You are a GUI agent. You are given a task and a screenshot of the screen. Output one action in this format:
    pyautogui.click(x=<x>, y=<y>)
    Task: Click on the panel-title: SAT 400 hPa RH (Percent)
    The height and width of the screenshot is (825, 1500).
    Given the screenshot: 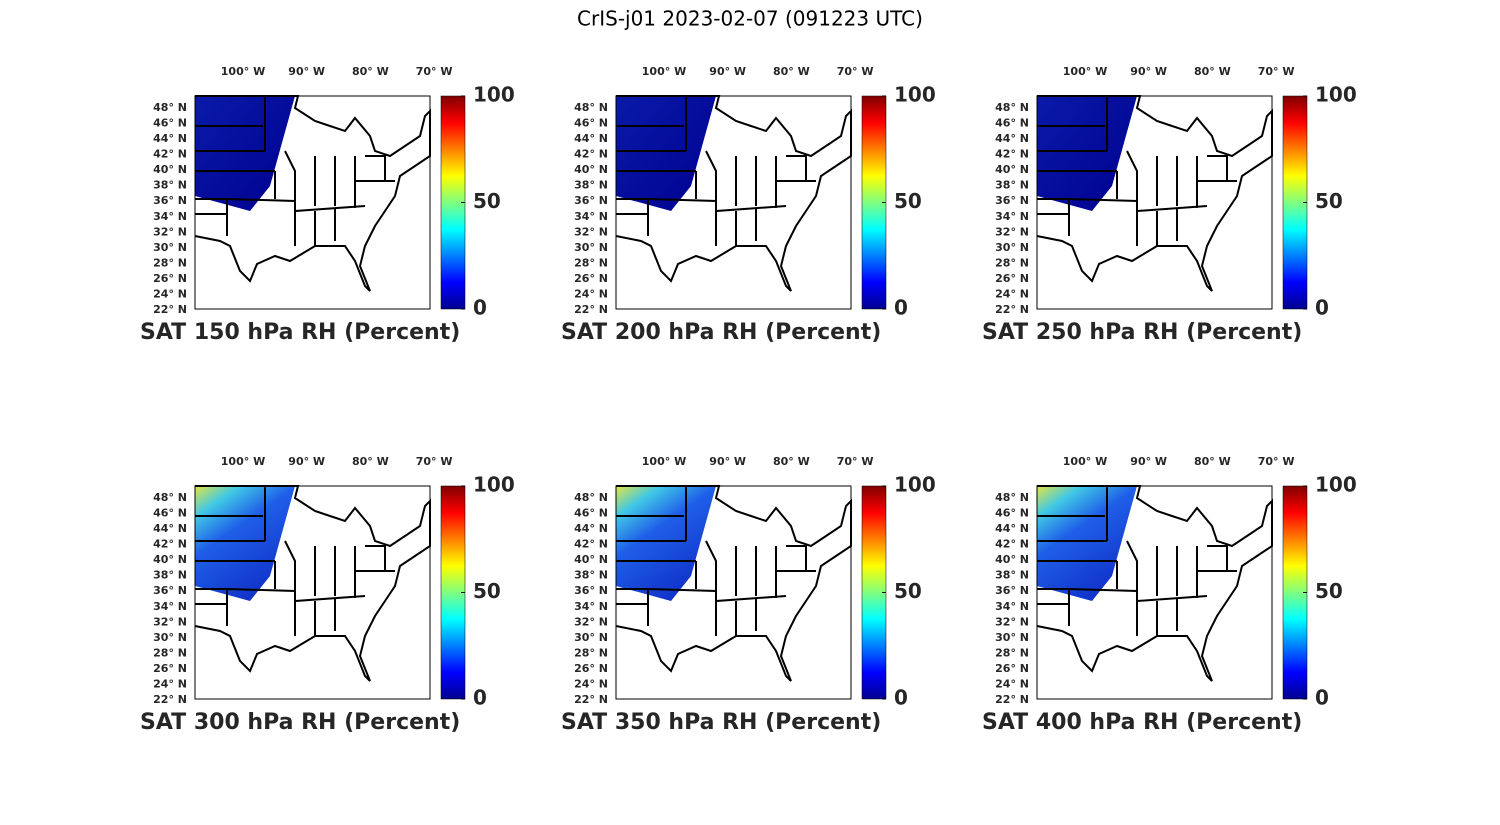 What is the action you would take?
    pyautogui.click(x=1142, y=722)
    